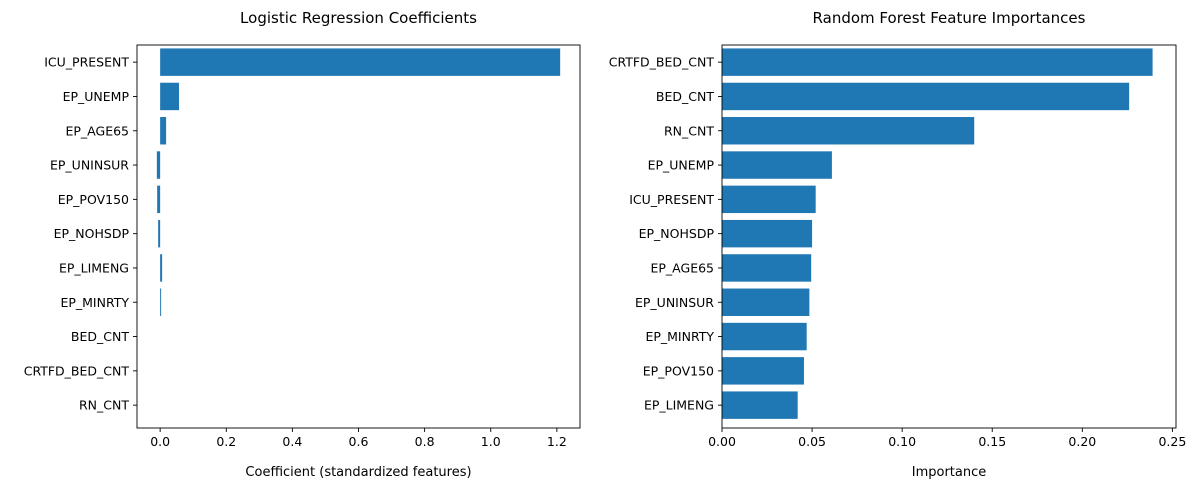 This screenshot has width=1189, height=490. Describe the element at coordinates (767, 268) in the screenshot. I see `rf-bar-ep-age65` at that location.